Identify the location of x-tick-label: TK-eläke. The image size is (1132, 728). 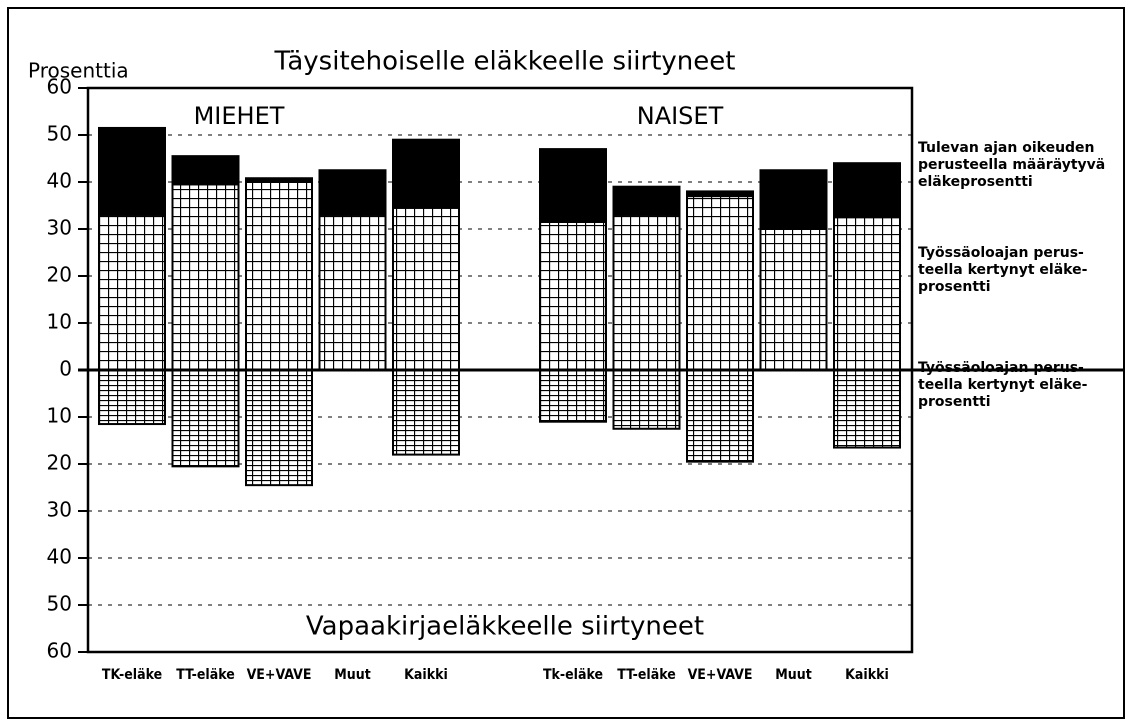
(132, 675).